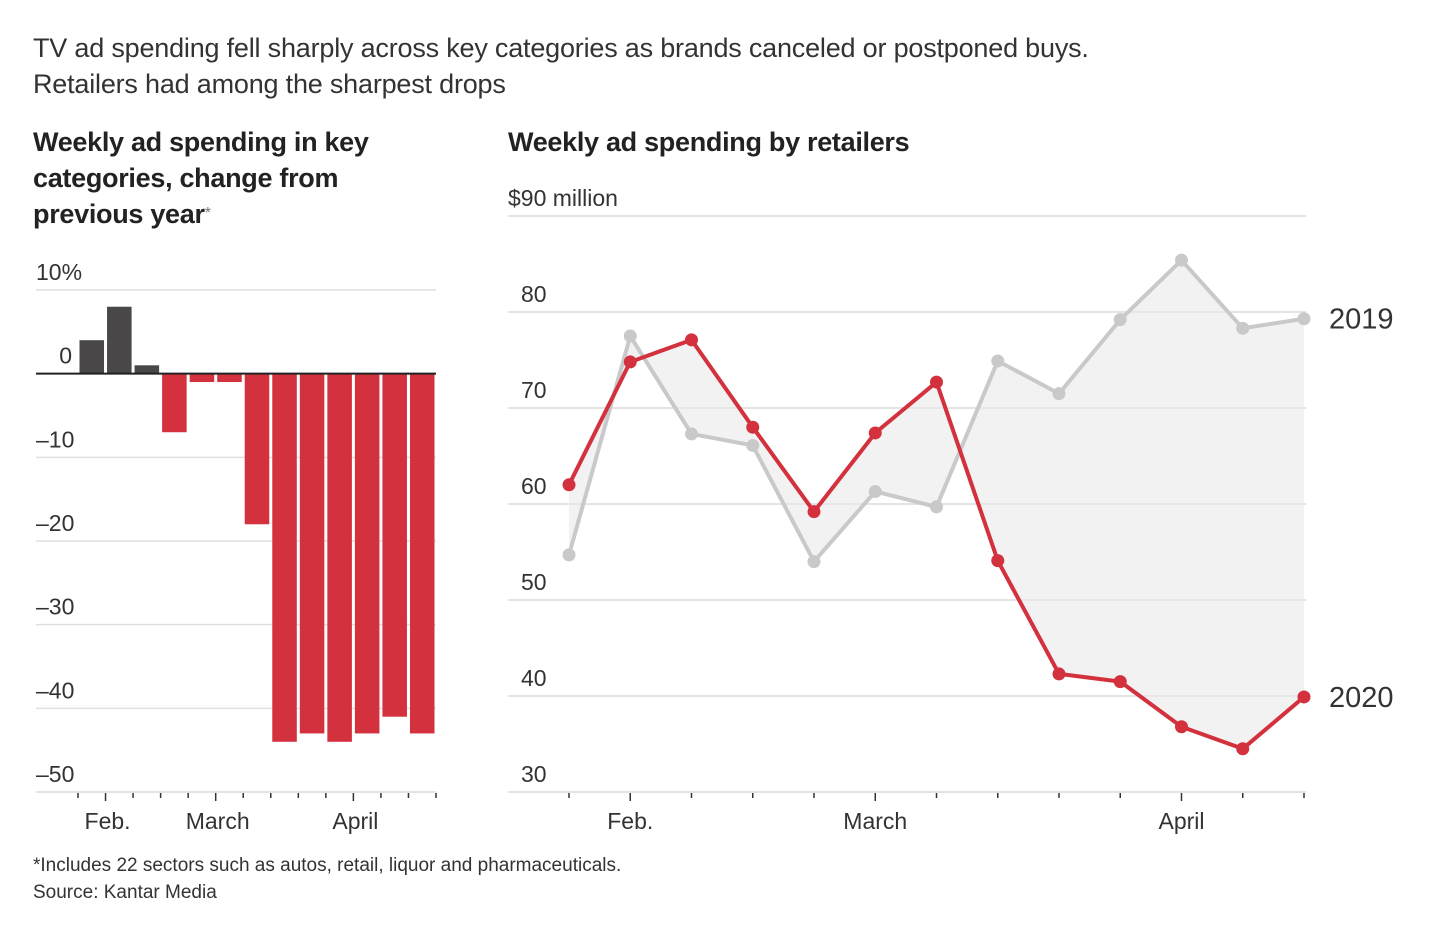 Image resolution: width=1437 pixels, height=927 pixels. Describe the element at coordinates (59, 272) in the screenshot. I see `y-tick-label: 10%` at that location.